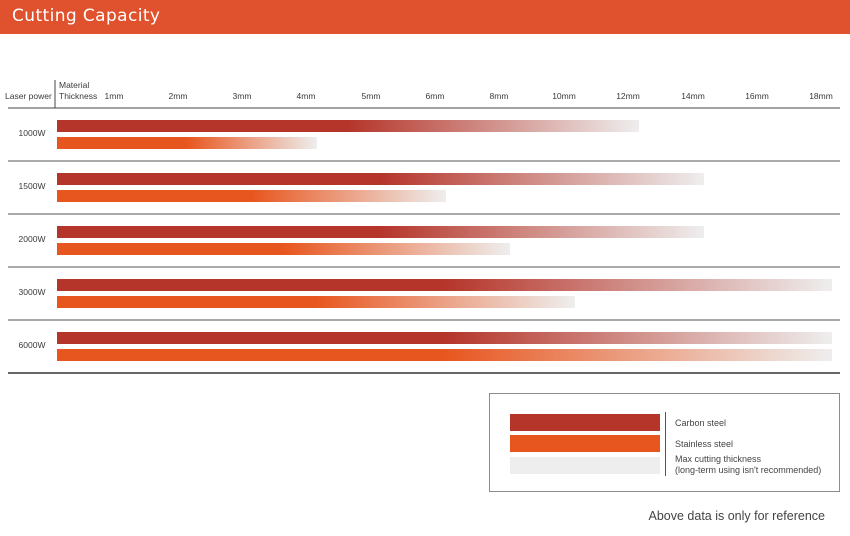 The width and height of the screenshot is (850, 536). What do you see at coordinates (32, 133) in the screenshot?
I see `row-label-1000W: 1000W` at bounding box center [32, 133].